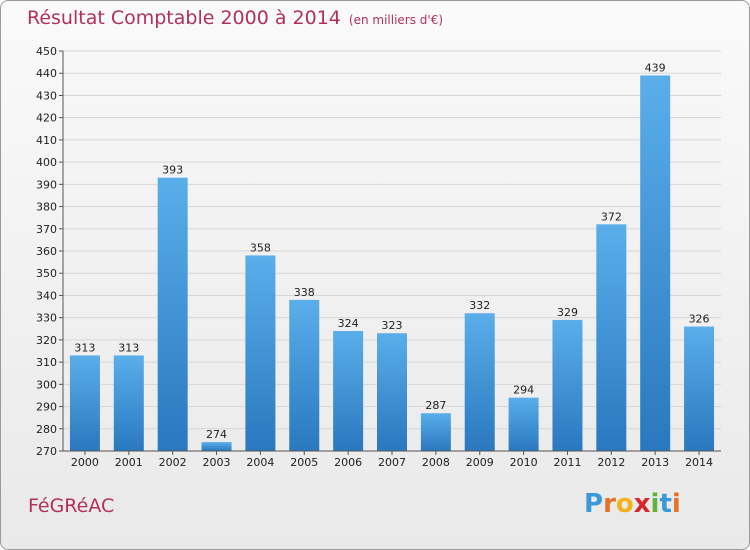 The height and width of the screenshot is (550, 750). I want to click on x-tick-label: 2001, so click(129, 462).